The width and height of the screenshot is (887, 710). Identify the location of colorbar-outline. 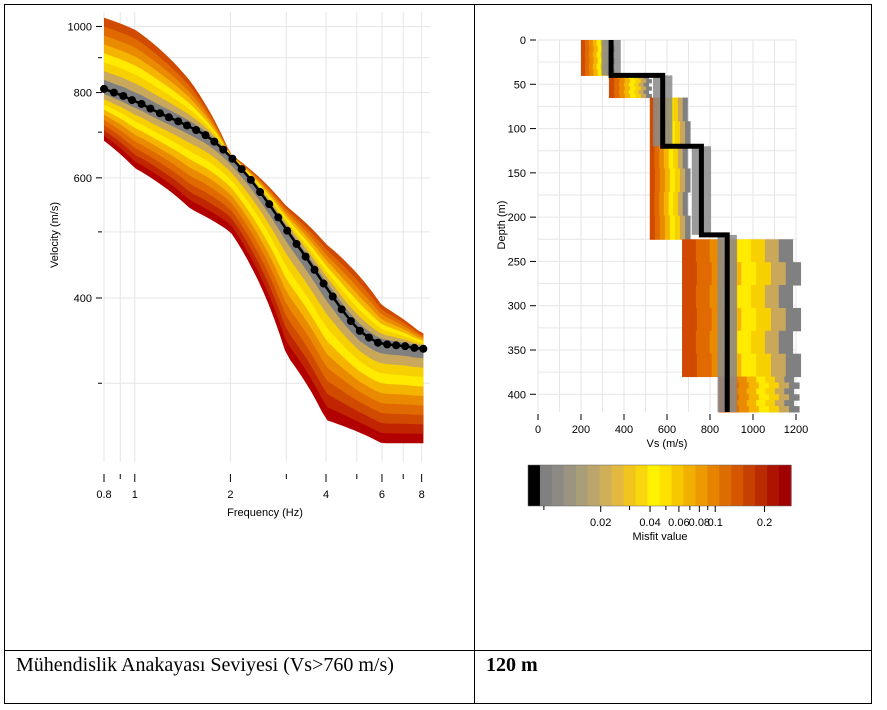
(659, 485).